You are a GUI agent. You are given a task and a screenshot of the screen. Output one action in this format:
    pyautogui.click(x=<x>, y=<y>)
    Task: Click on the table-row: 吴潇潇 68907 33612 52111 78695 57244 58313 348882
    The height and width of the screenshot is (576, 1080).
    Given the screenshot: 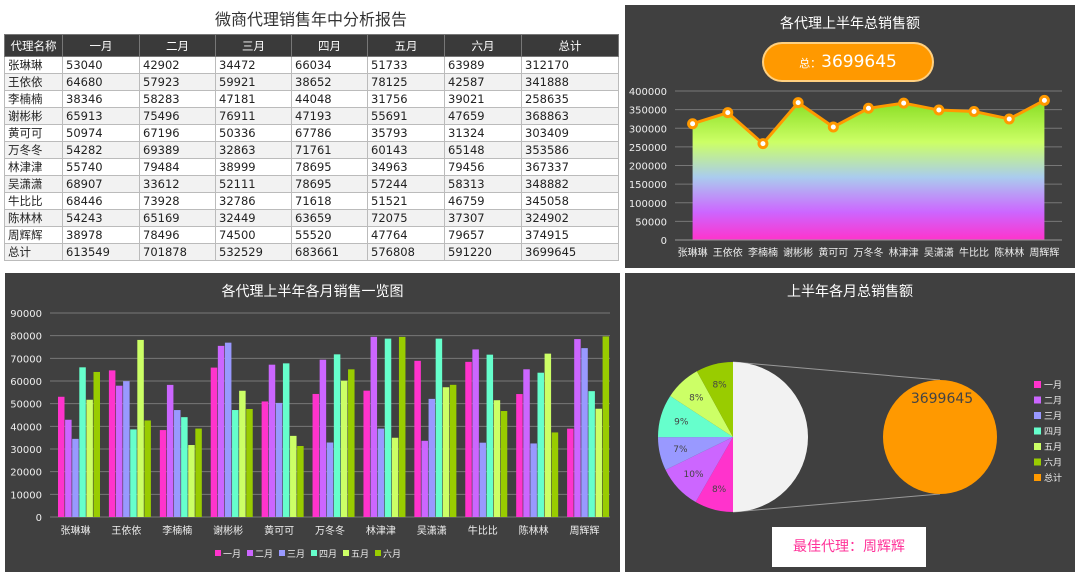 What is the action you would take?
    pyautogui.click(x=311, y=184)
    